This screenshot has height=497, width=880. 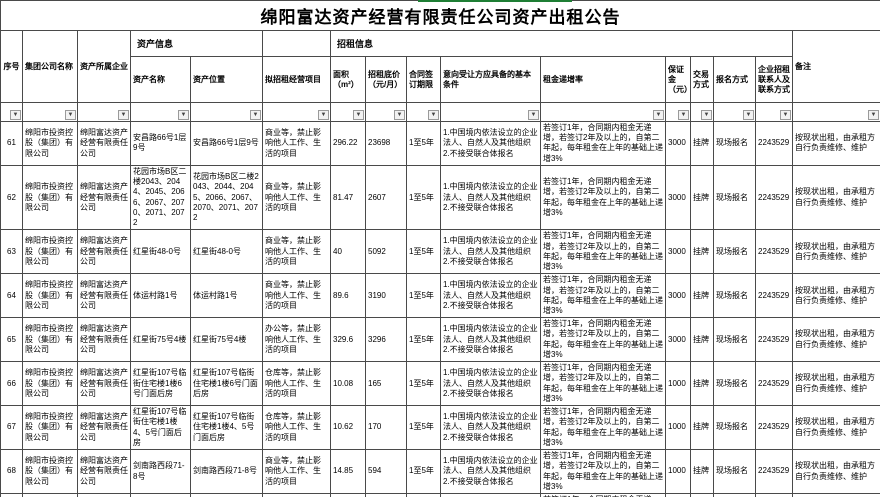 I want to click on cell-serial: 64, so click(x=11, y=296).